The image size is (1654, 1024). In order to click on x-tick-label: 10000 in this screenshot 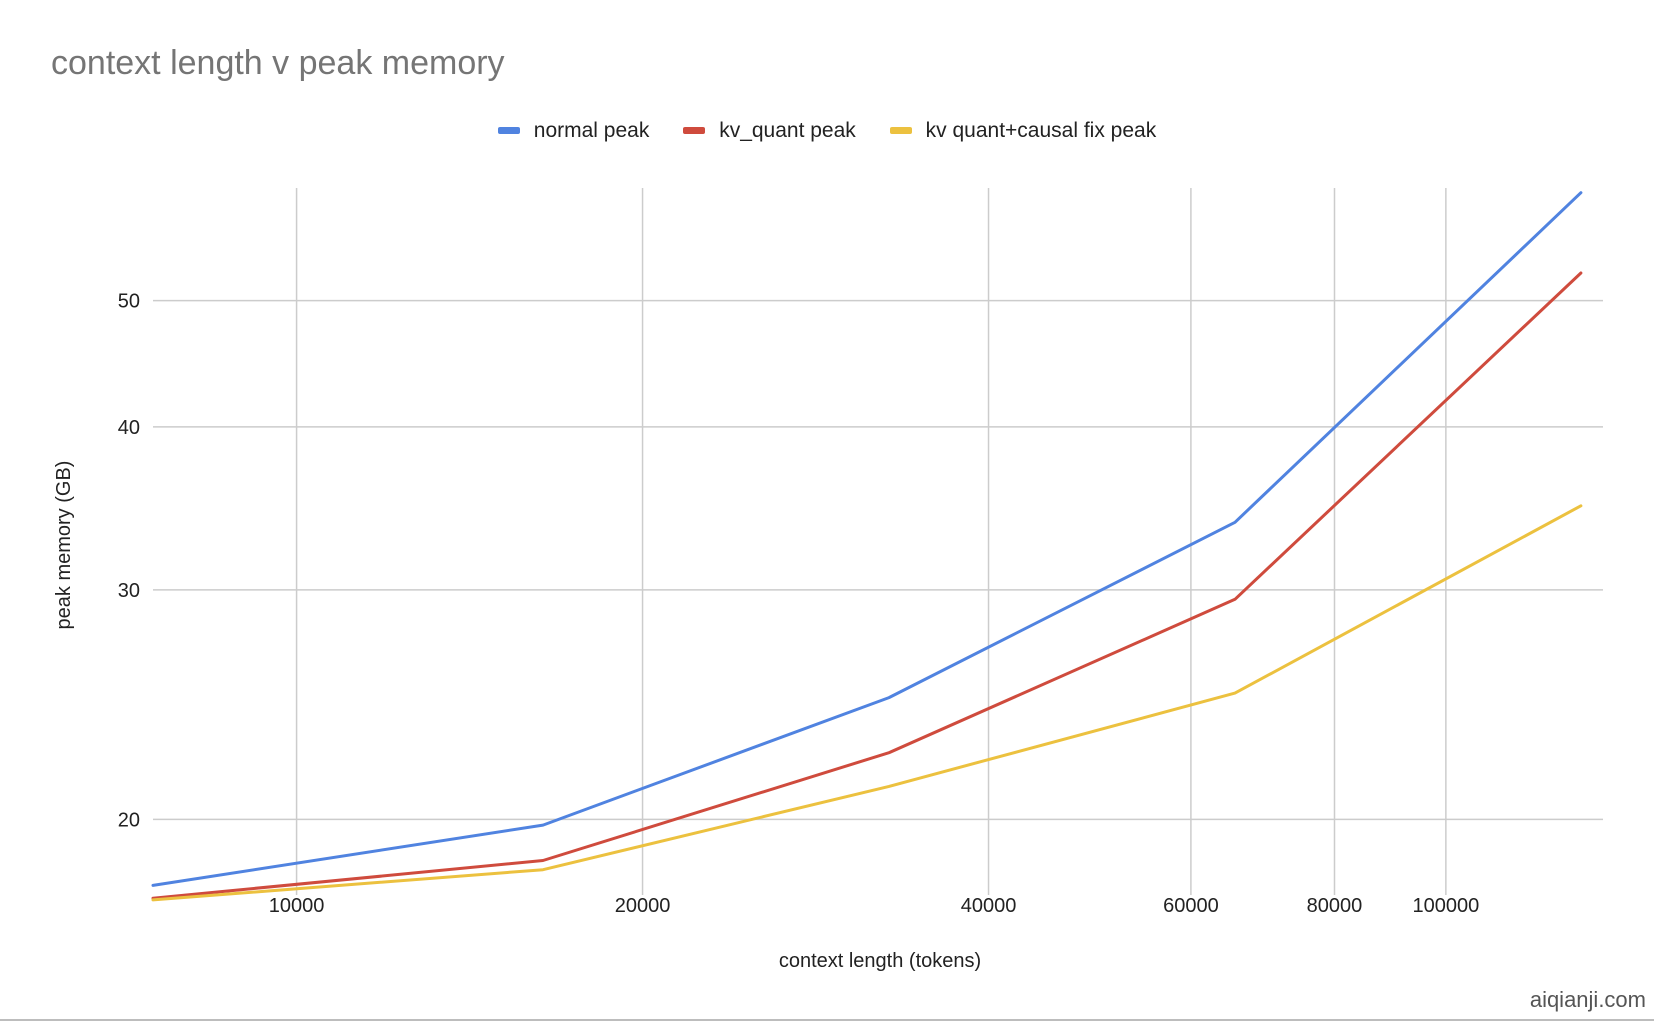, I will do `click(297, 906)`.